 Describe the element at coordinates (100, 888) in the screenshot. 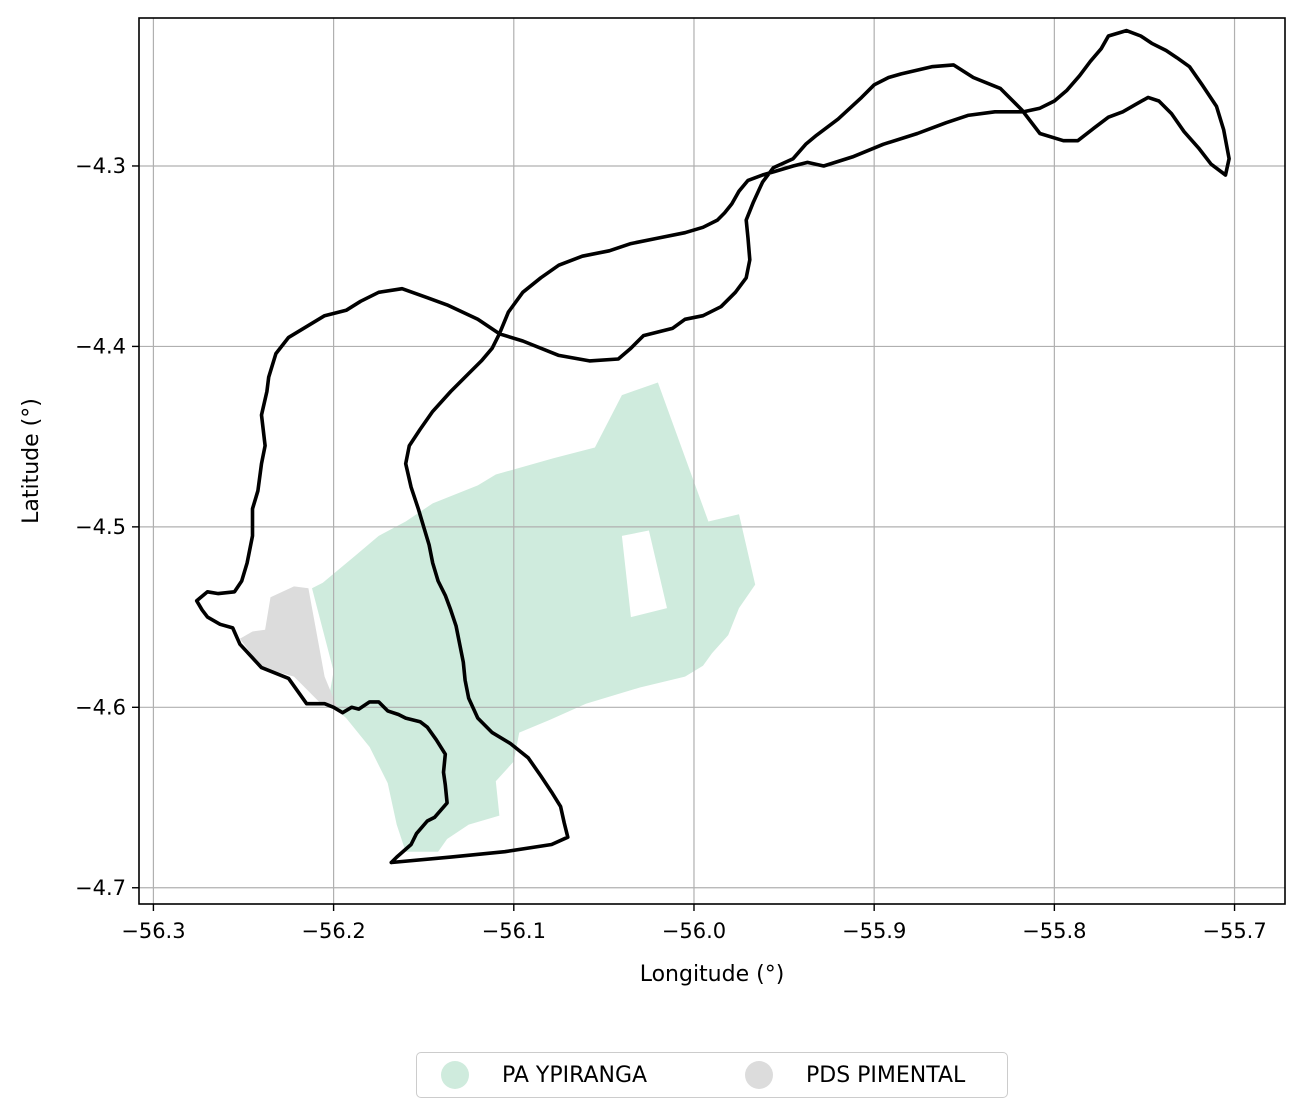

I see `y-tick-label: −4.7` at that location.